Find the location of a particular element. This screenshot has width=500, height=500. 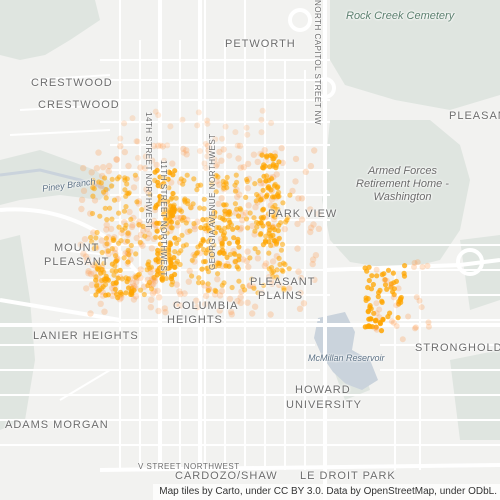

label-le-droit-park: LE DROIT PARK is located at coordinates (348, 476).